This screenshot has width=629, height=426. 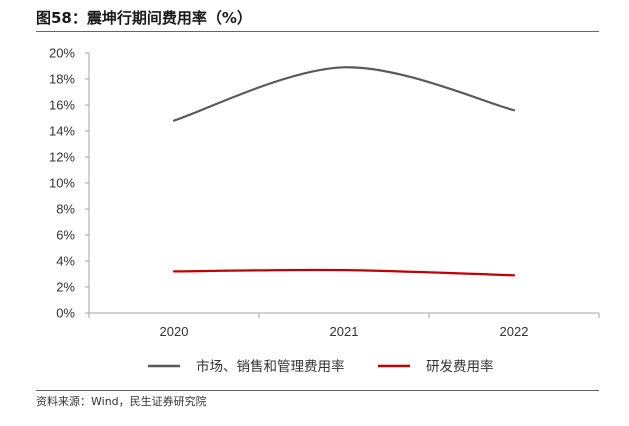 I want to click on y-tick-label: 10%, so click(x=62, y=183).